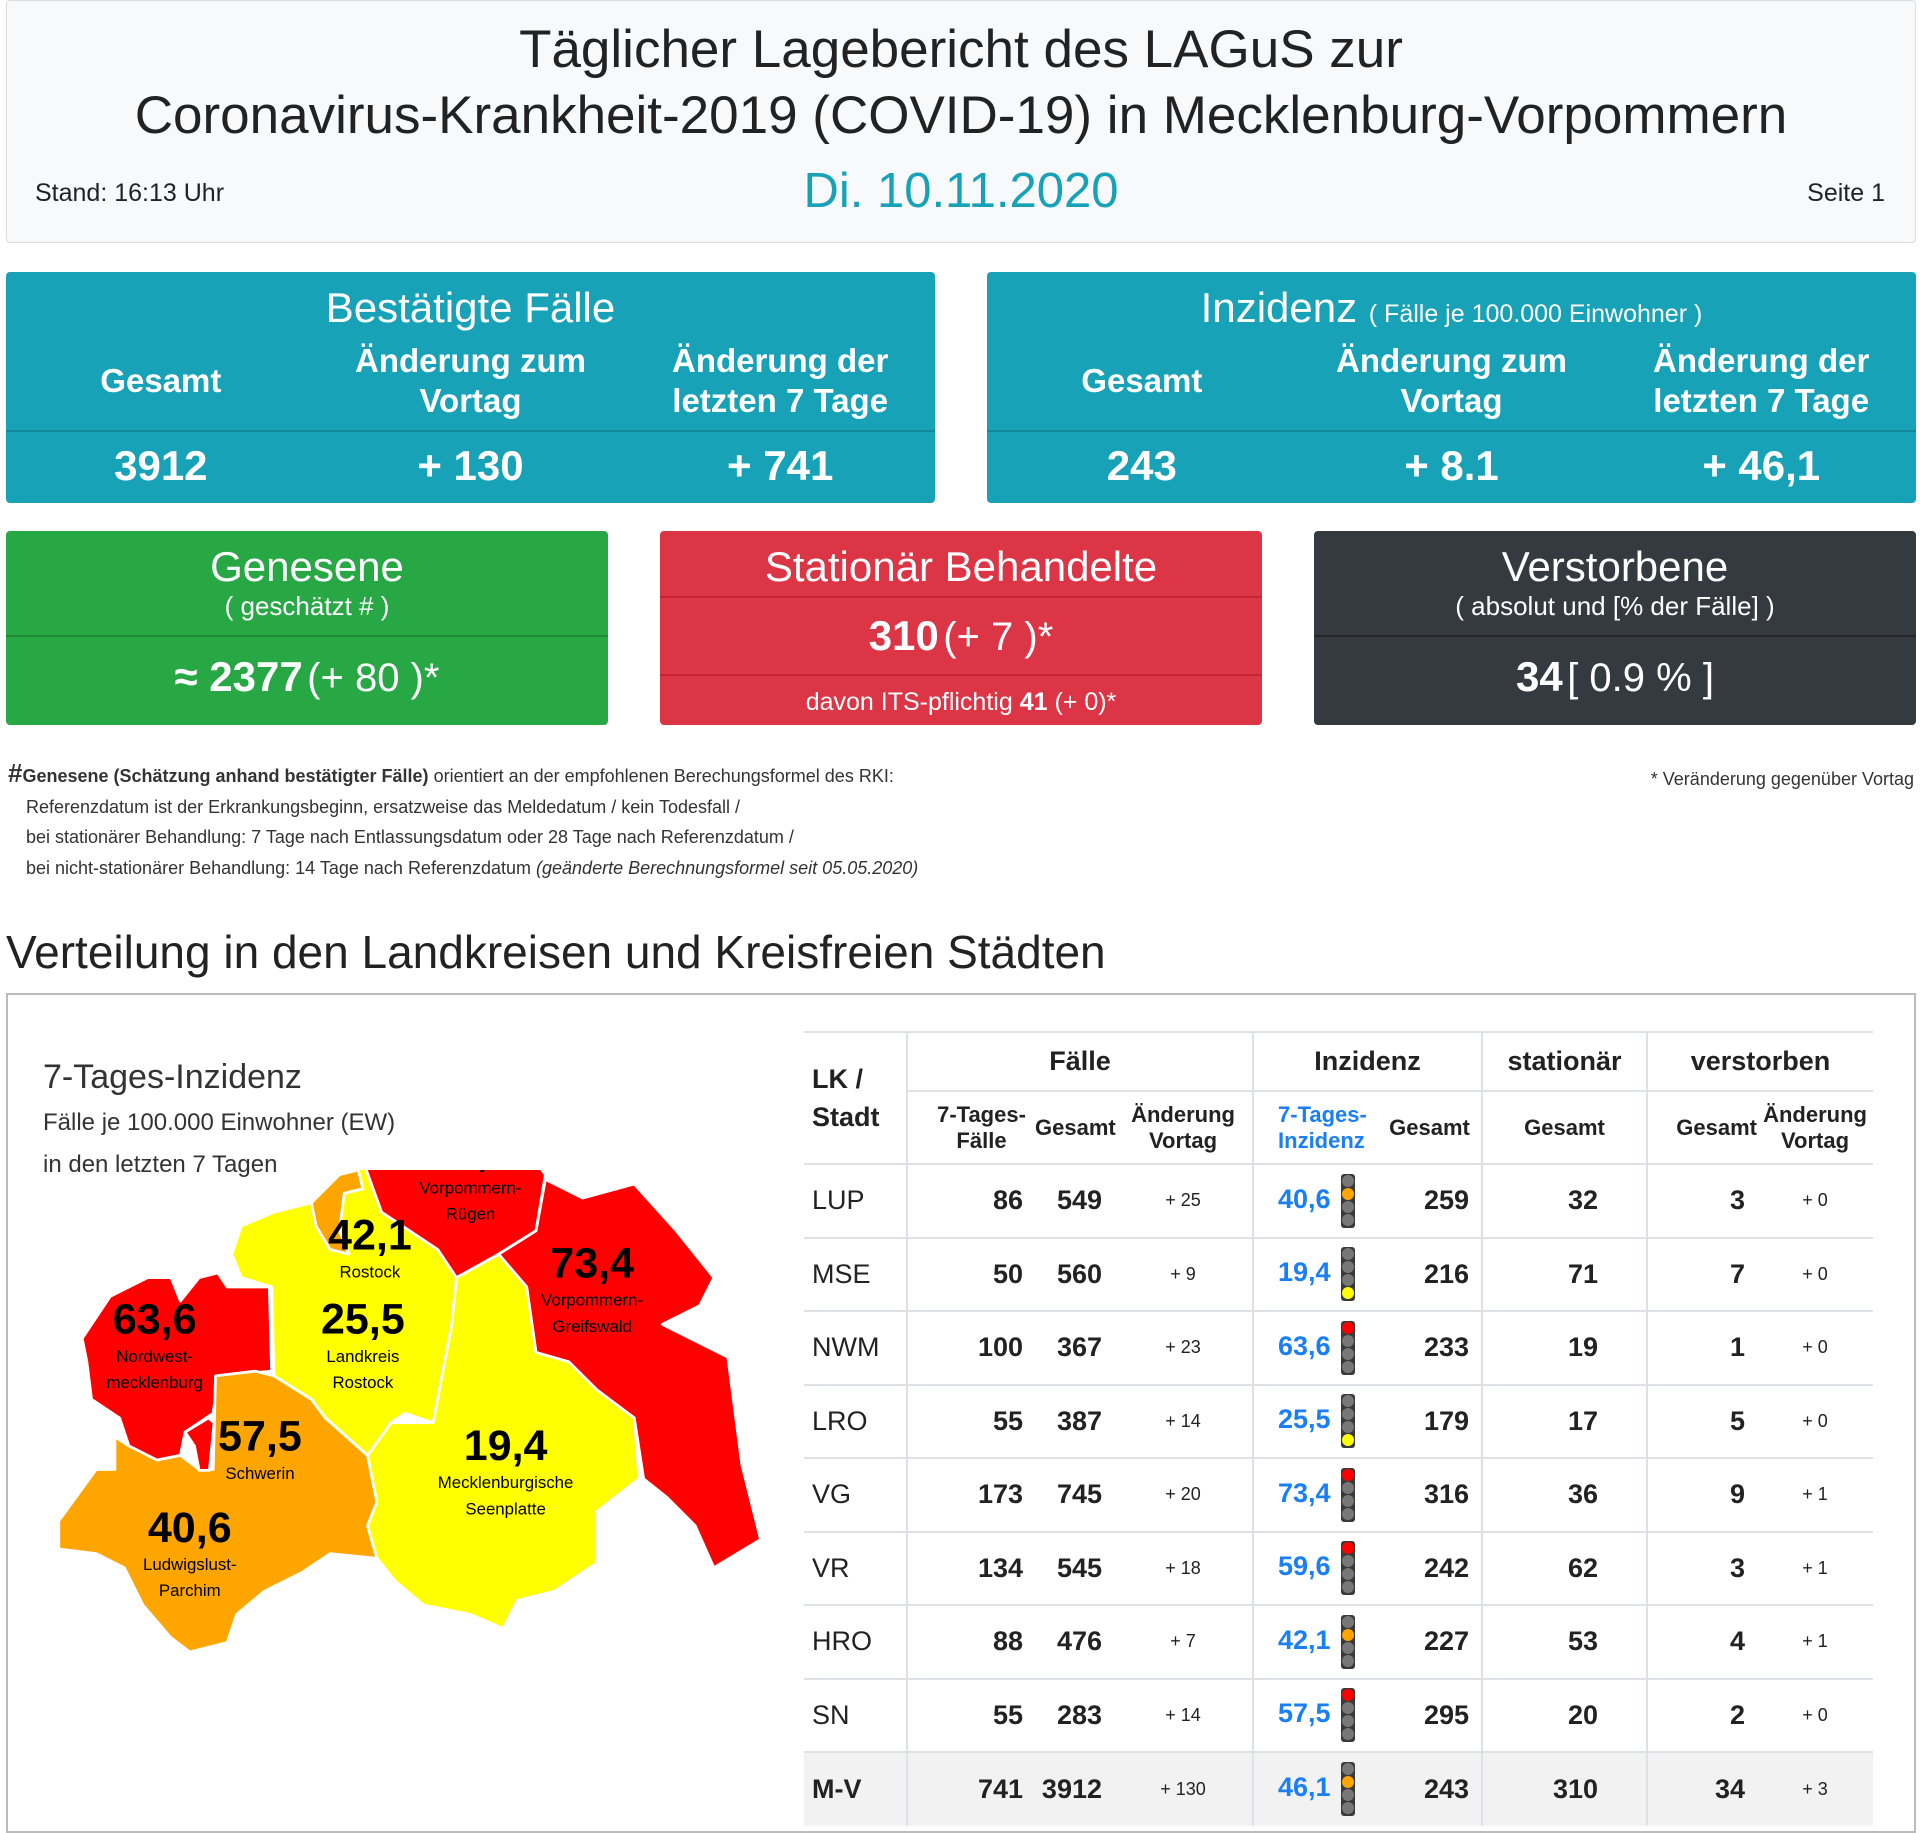 The height and width of the screenshot is (1833, 1920). What do you see at coordinates (370, 1236) in the screenshot?
I see `map-region-value: 42,1` at bounding box center [370, 1236].